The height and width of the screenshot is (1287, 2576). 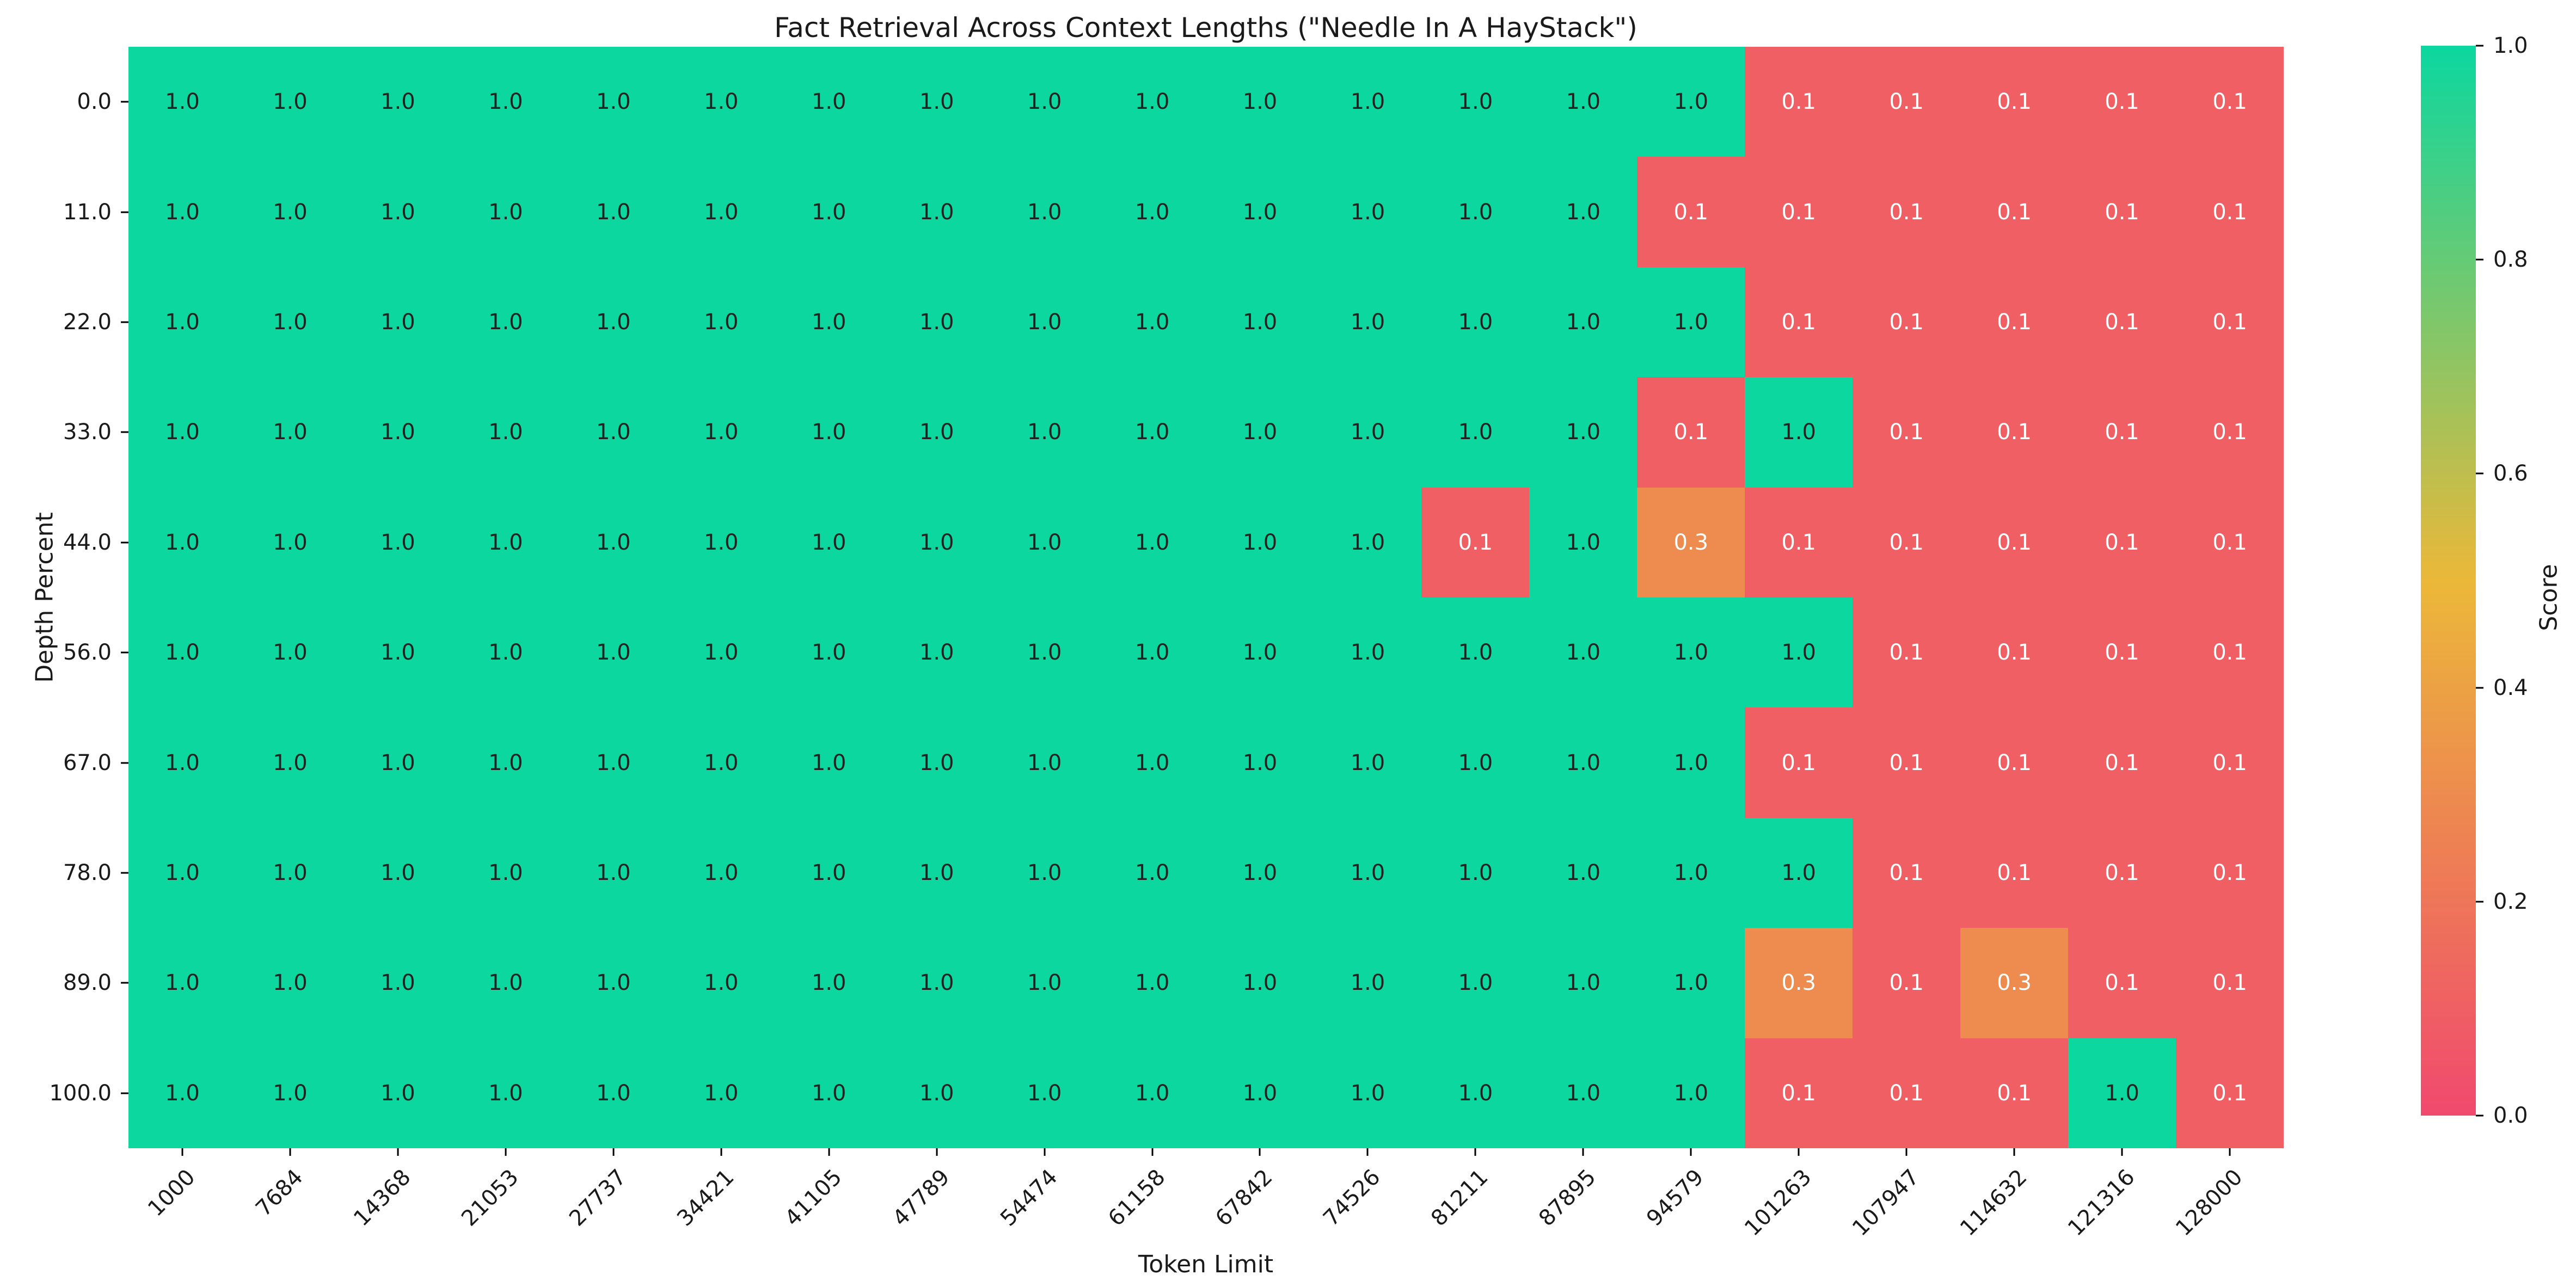 I want to click on y-tick-label: 33.0, so click(x=87, y=433).